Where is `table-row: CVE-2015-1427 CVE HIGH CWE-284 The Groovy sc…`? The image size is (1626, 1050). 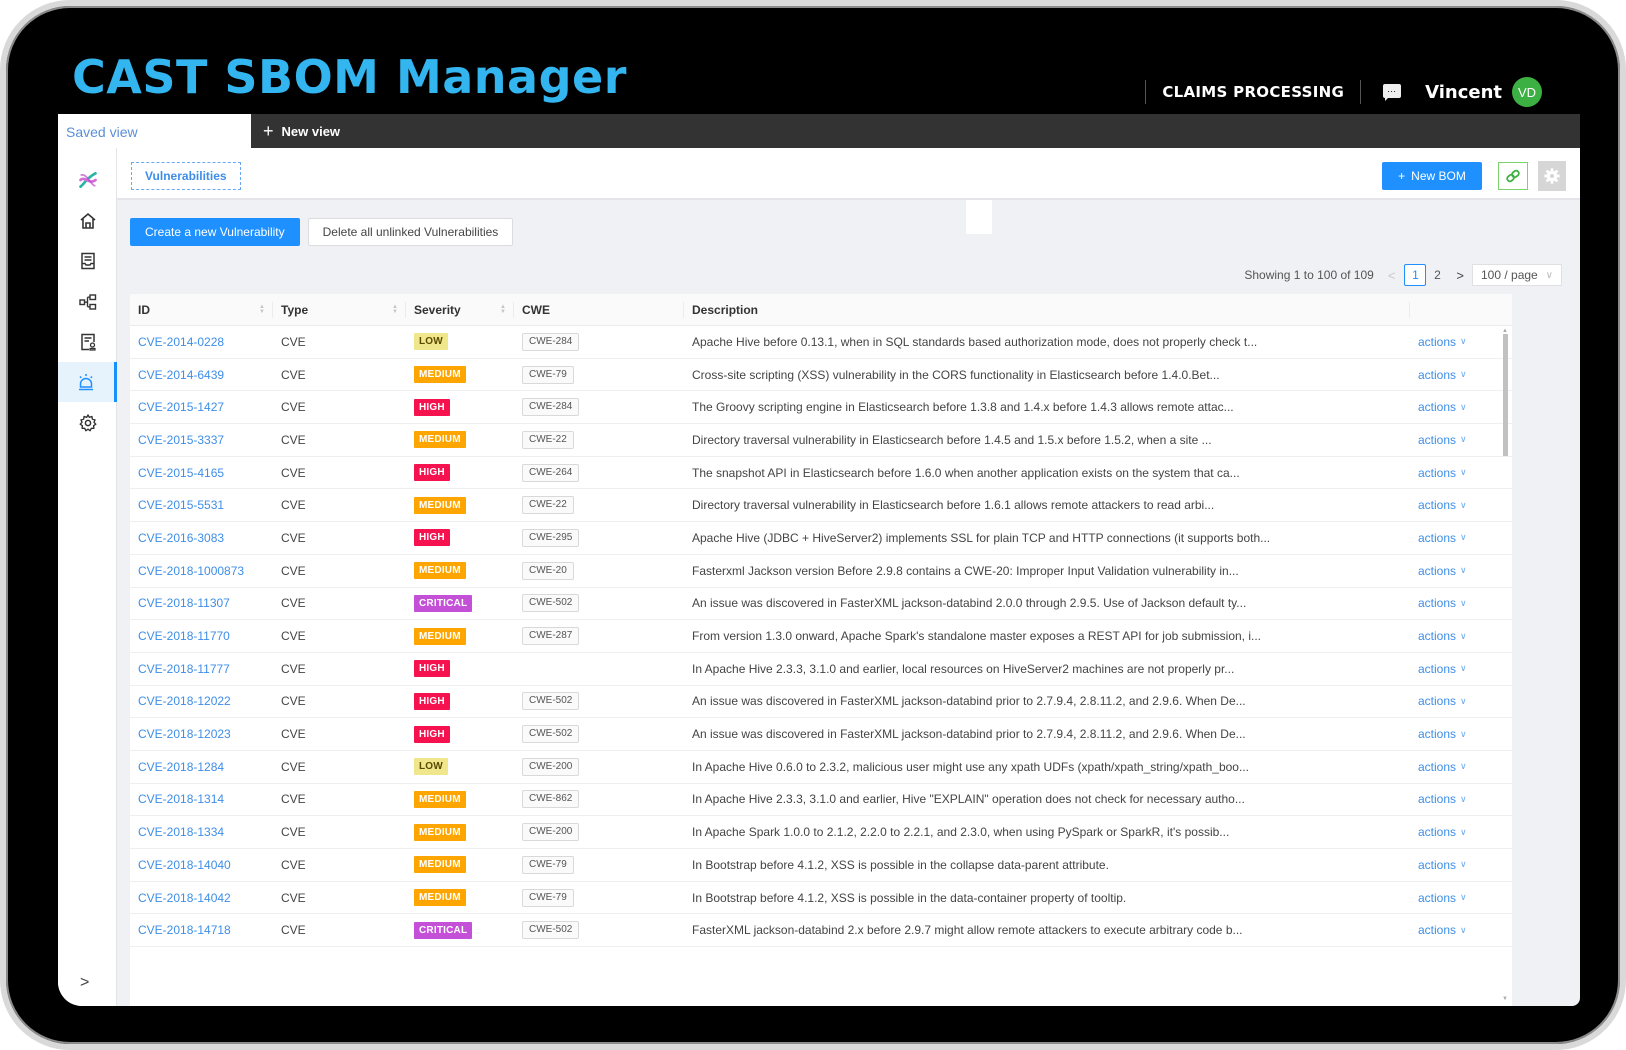
table-row: CVE-2015-1427 CVE HIGH CWE-284 The Groovy sc… is located at coordinates (821, 408).